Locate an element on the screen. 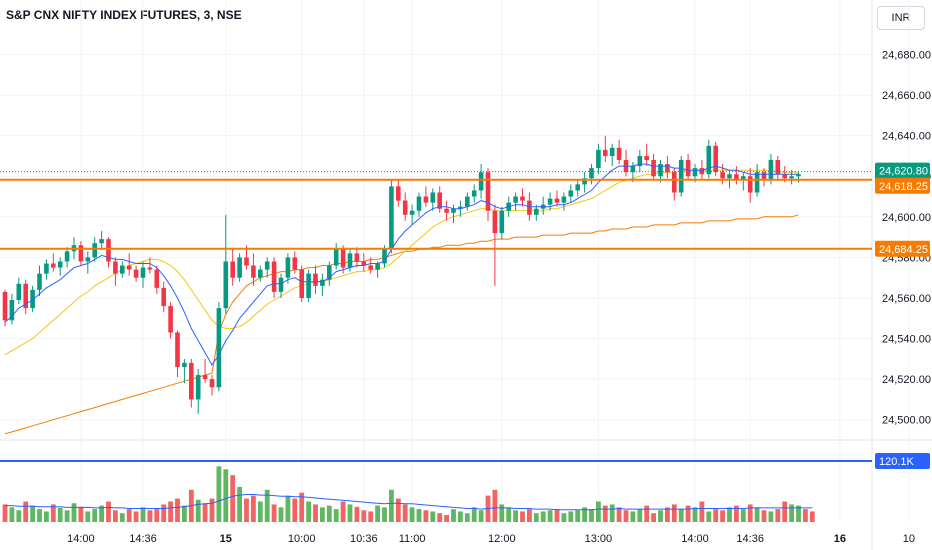  volume-line-tag-bg is located at coordinates (902, 461).